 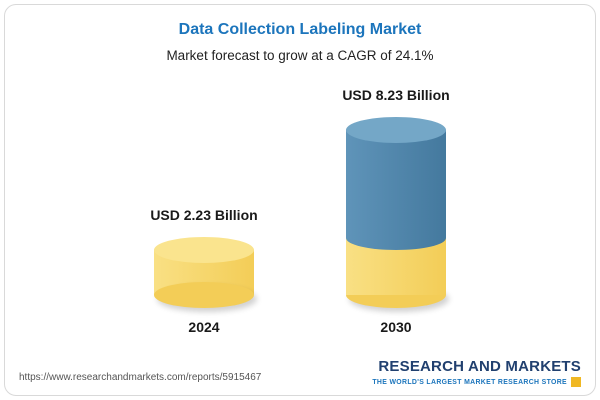 What do you see at coordinates (396, 327) in the screenshot?
I see `year-label-2030: 2030` at bounding box center [396, 327].